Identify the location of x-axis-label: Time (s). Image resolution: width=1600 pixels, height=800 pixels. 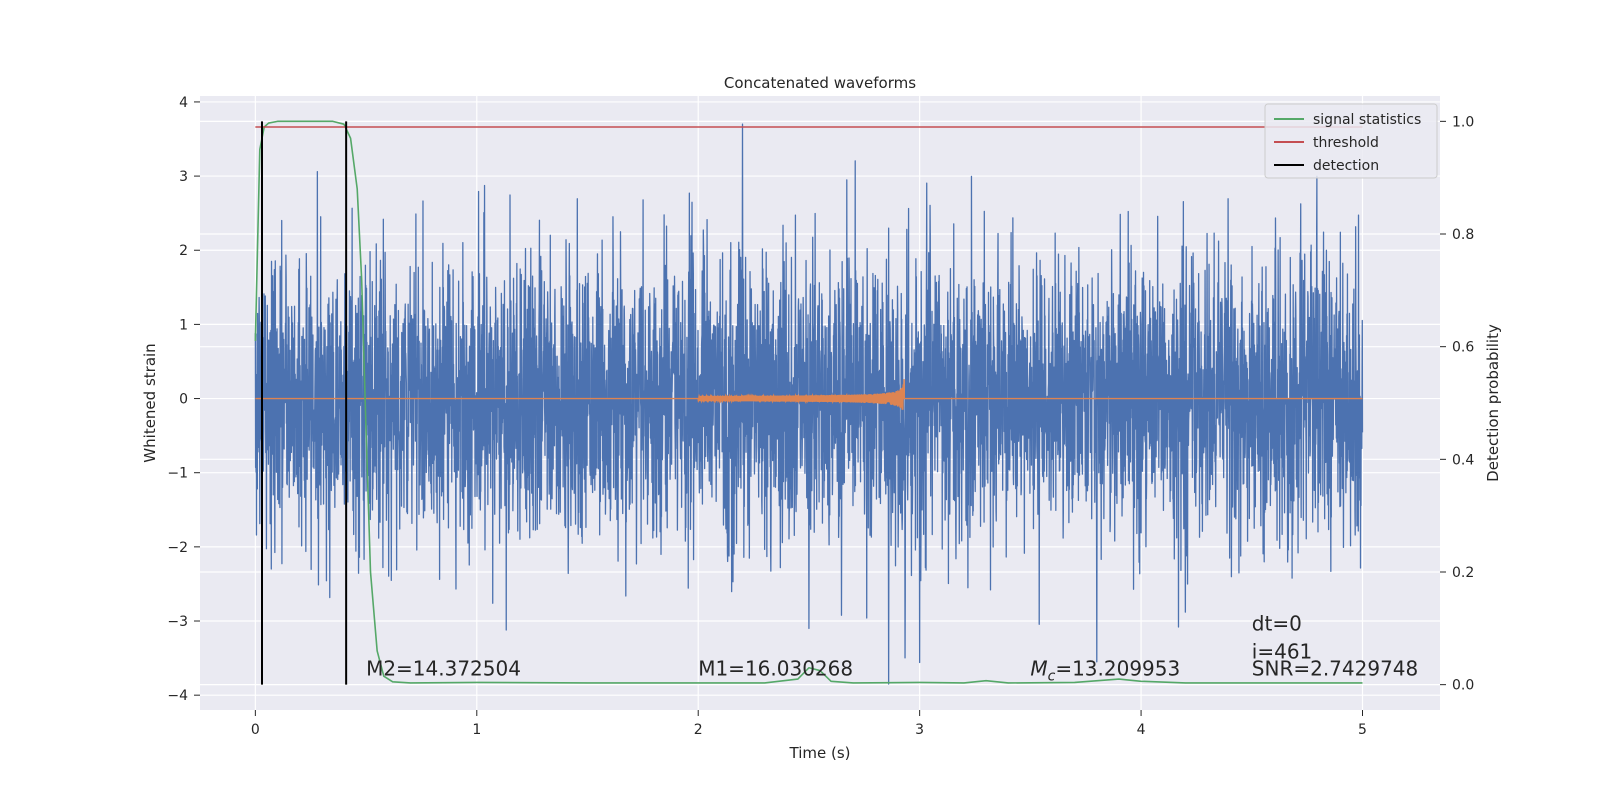
(820, 753).